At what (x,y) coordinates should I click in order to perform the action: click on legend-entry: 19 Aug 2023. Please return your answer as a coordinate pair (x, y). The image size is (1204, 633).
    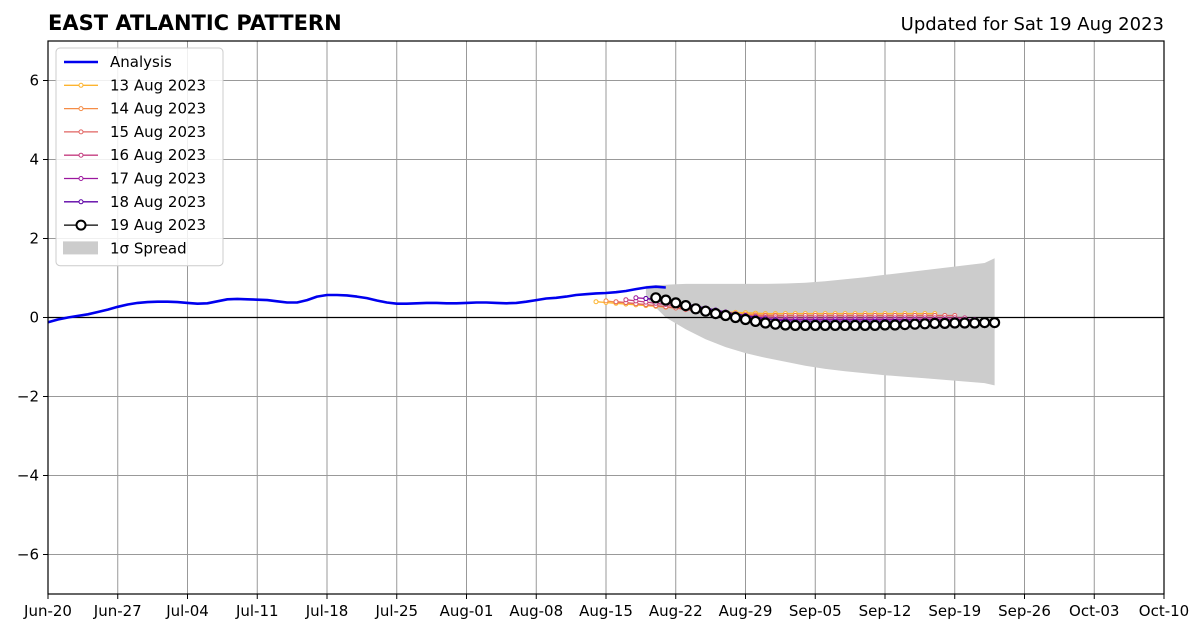
    Looking at the image, I should click on (135, 225).